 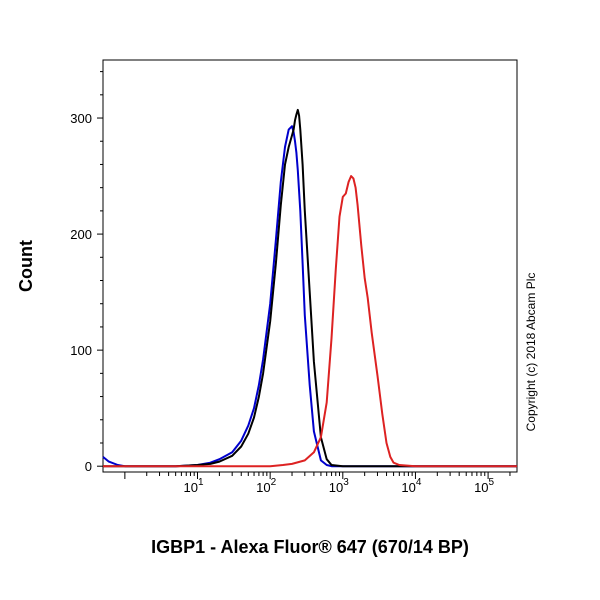 I want to click on x-tick-label: 10¹, so click(x=193, y=486).